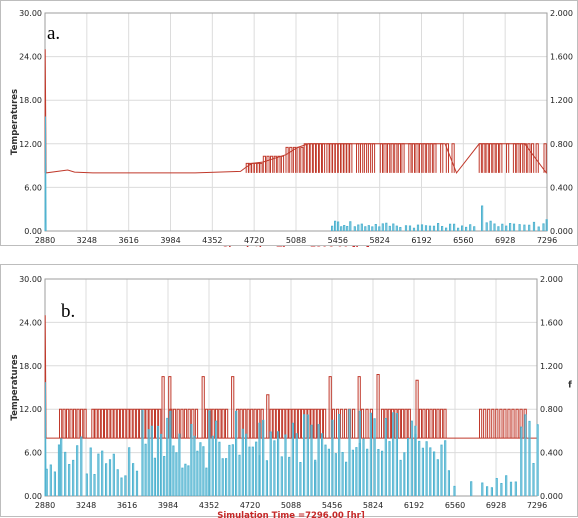 This screenshot has height=518, width=578. Describe the element at coordinates (570, 386) in the screenshot. I see `y2-axis-title: f` at that location.